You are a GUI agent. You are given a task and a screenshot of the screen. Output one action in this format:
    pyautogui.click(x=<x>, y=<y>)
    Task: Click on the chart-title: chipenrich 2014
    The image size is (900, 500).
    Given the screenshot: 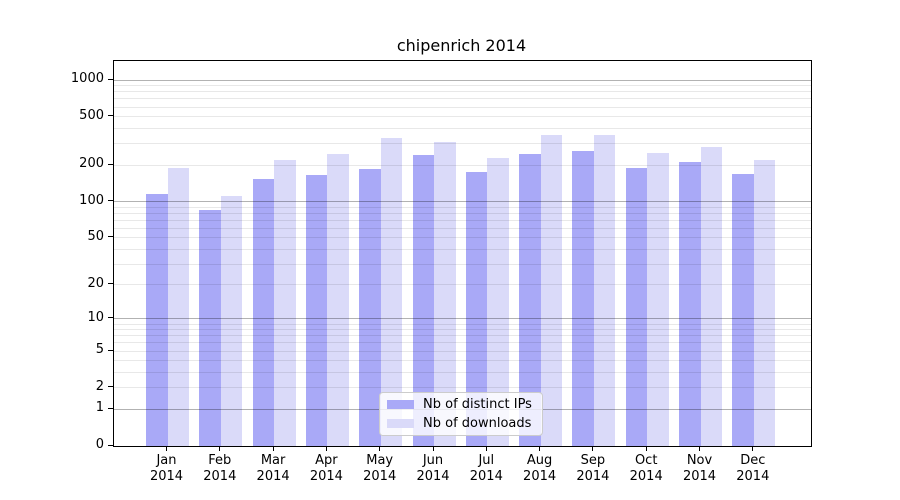 What is the action you would take?
    pyautogui.click(x=461, y=45)
    